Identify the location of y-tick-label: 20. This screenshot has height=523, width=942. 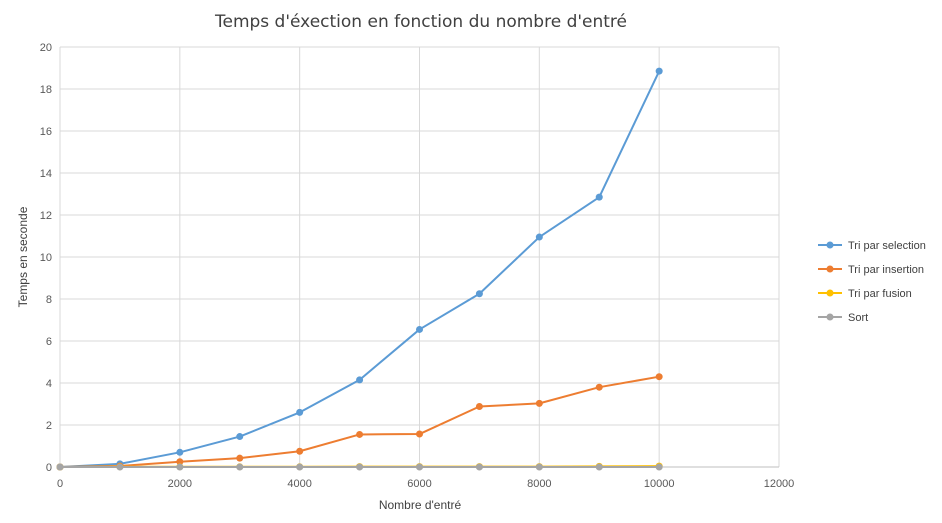
(46, 48).